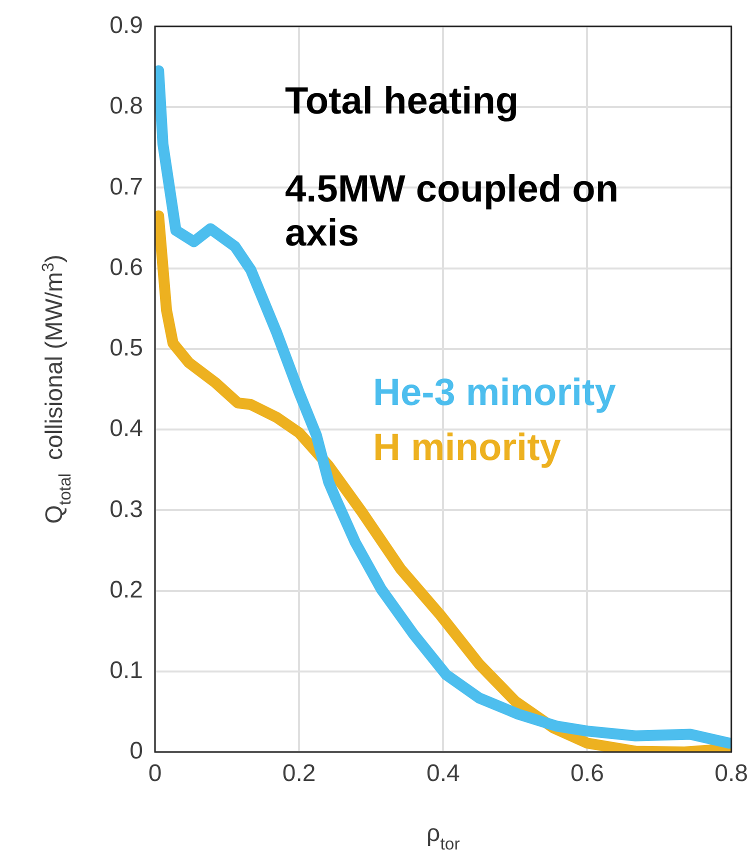 This screenshot has height=859, width=756. I want to click on y-tick-label: 0.1, so click(126, 670).